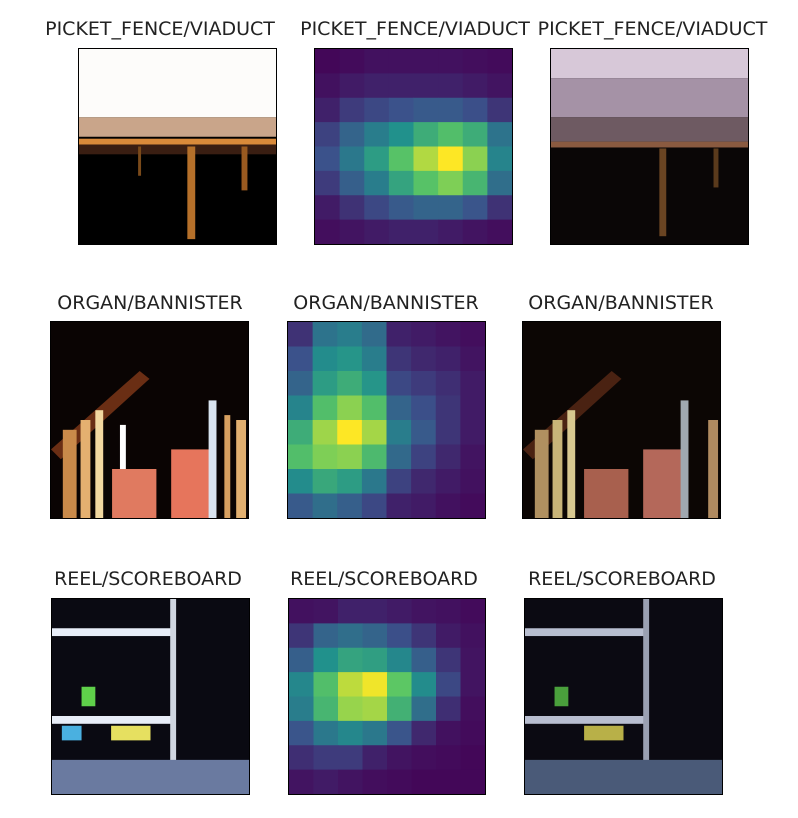  What do you see at coordinates (621, 303) in the screenshot?
I see `panel-title-r2c3: ORGAN/BANNISTER` at bounding box center [621, 303].